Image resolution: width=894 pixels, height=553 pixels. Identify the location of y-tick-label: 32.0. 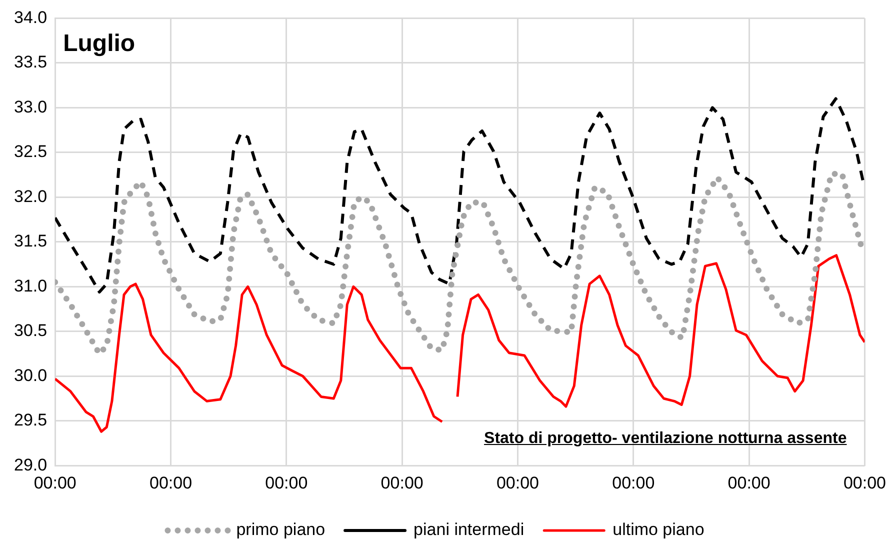
(31, 196).